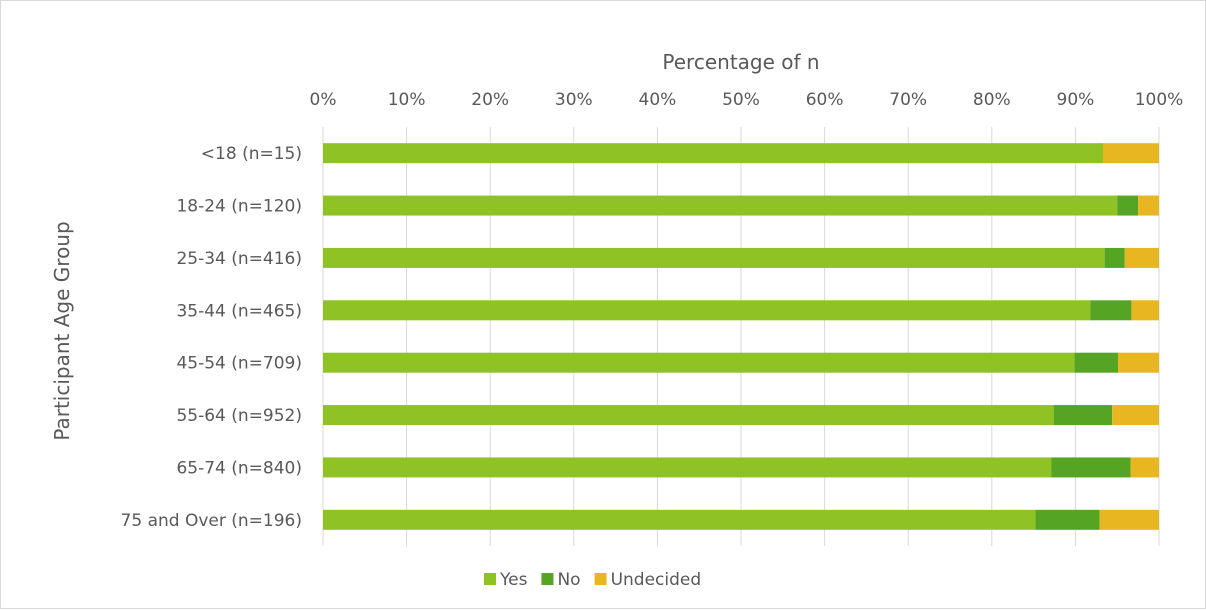 The height and width of the screenshot is (610, 1206). What do you see at coordinates (239, 207) in the screenshot?
I see `y-tick-label: 18-24 (n=120)` at bounding box center [239, 207].